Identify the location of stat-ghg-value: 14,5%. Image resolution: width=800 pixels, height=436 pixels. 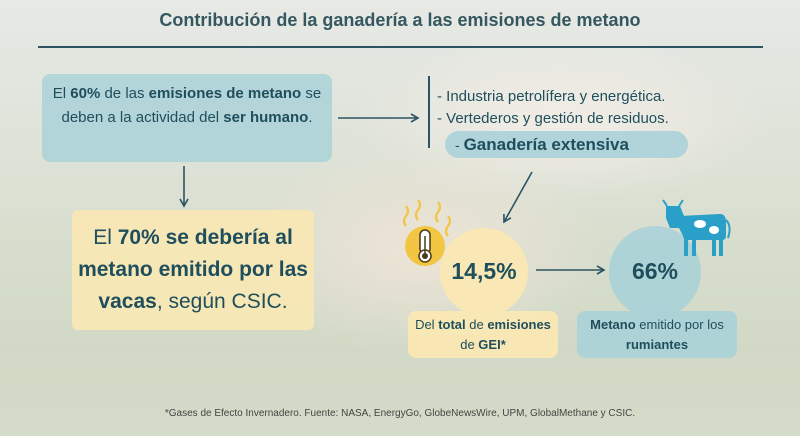
(484, 271).